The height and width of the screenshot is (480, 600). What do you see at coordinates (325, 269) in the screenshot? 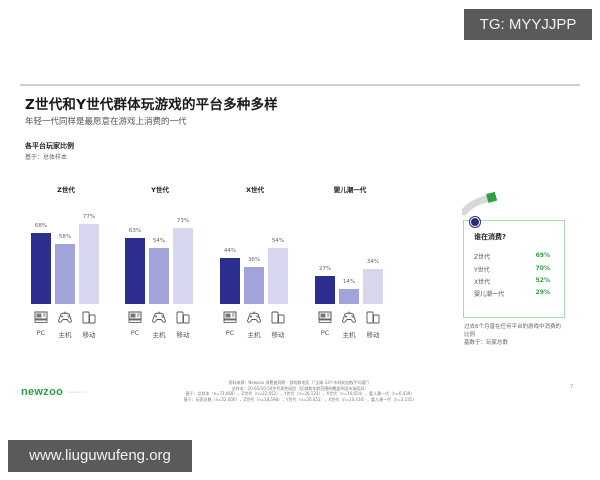
I see `bar-value-label: 27%` at bounding box center [325, 269].